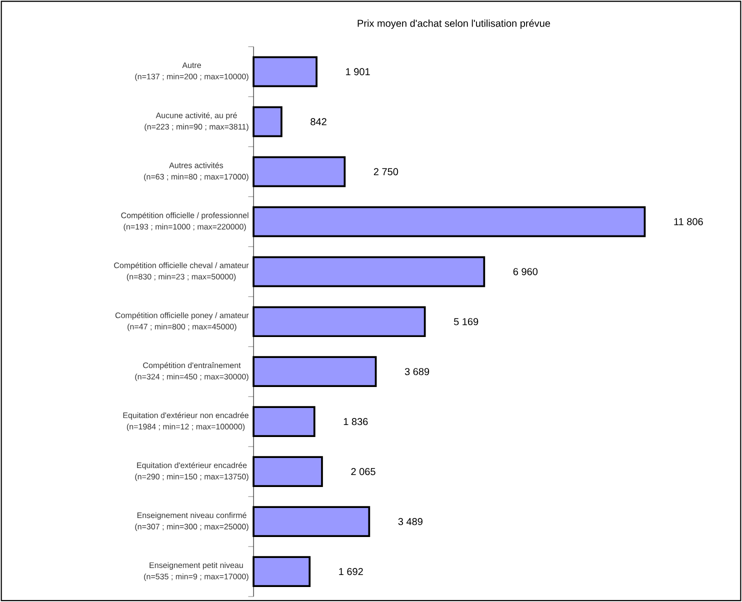  I want to click on y-tick-label: Compétition d'entraînement (n=324 ; min=450 ; max=30000), so click(191, 372).